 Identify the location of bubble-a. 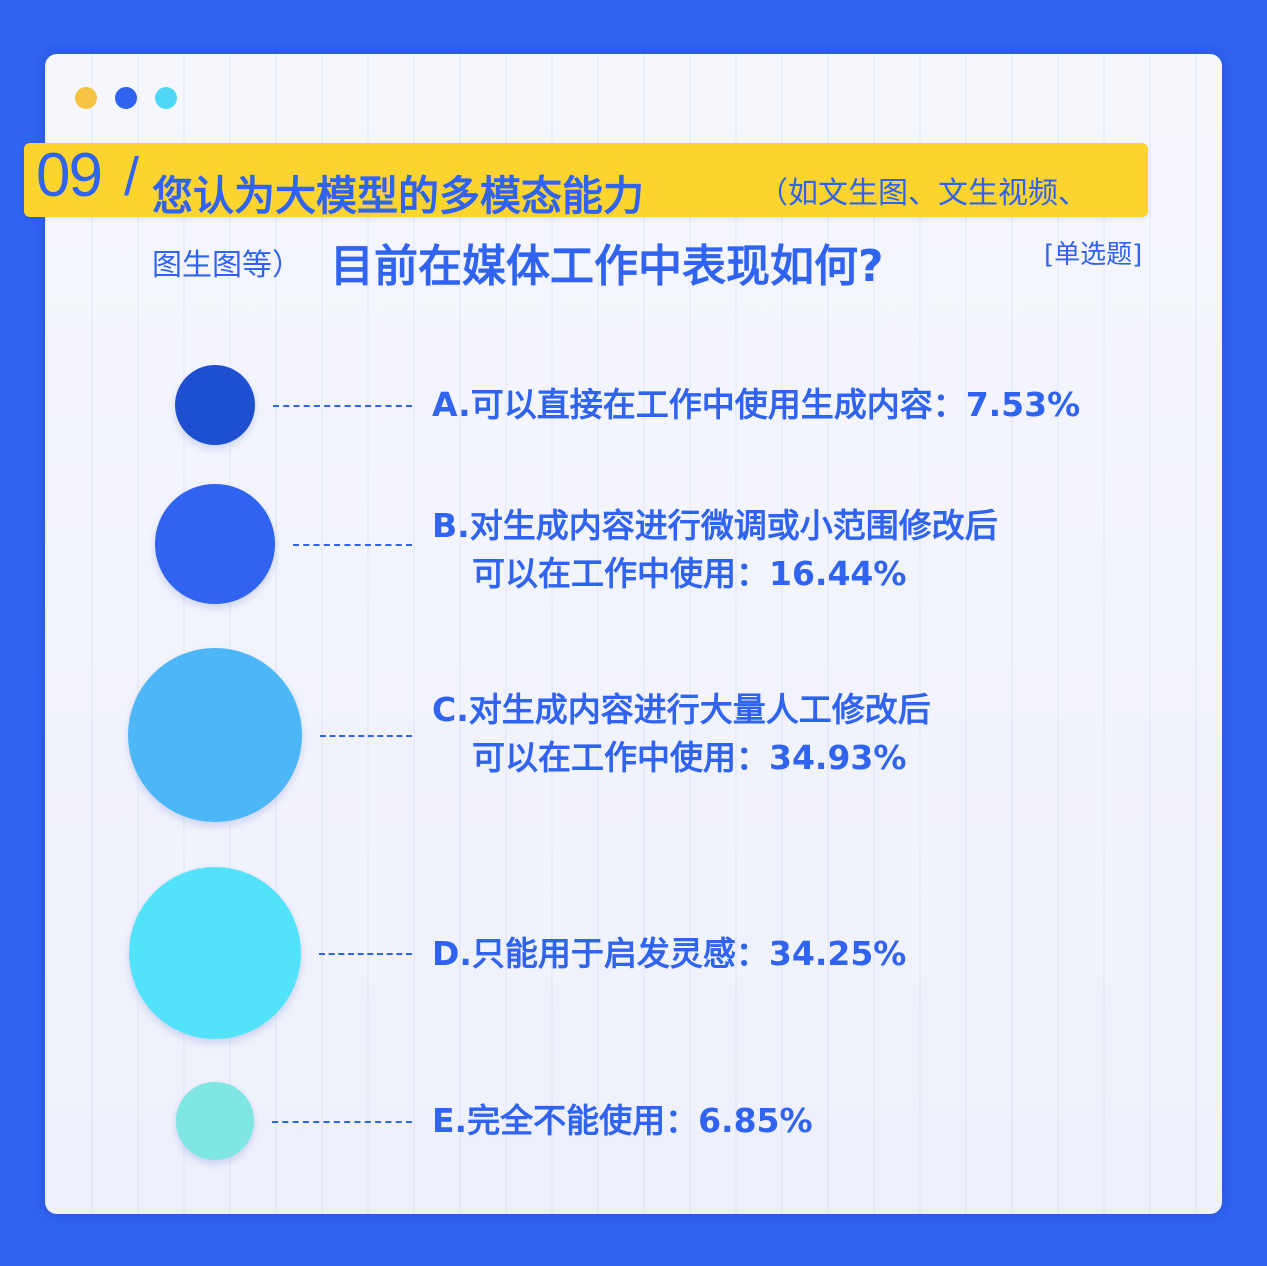
(215, 405).